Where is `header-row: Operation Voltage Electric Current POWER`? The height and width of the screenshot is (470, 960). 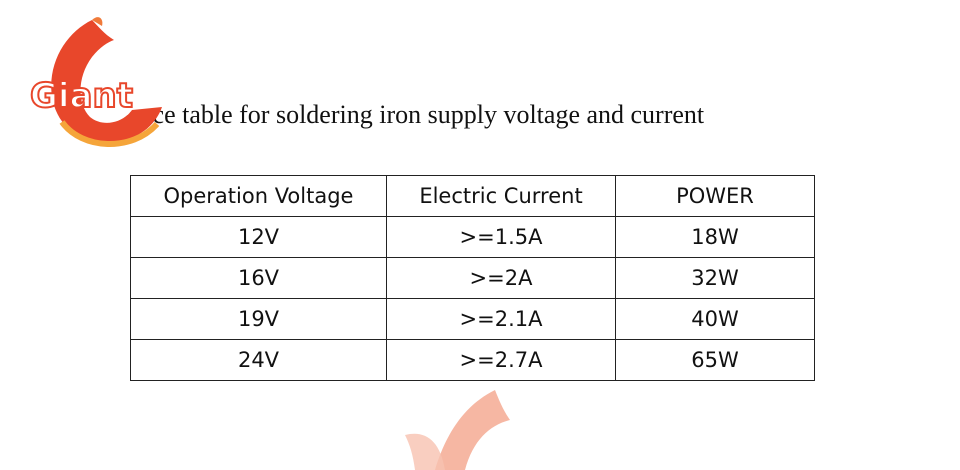
header-row: Operation Voltage Electric Current POWER is located at coordinates (472, 196).